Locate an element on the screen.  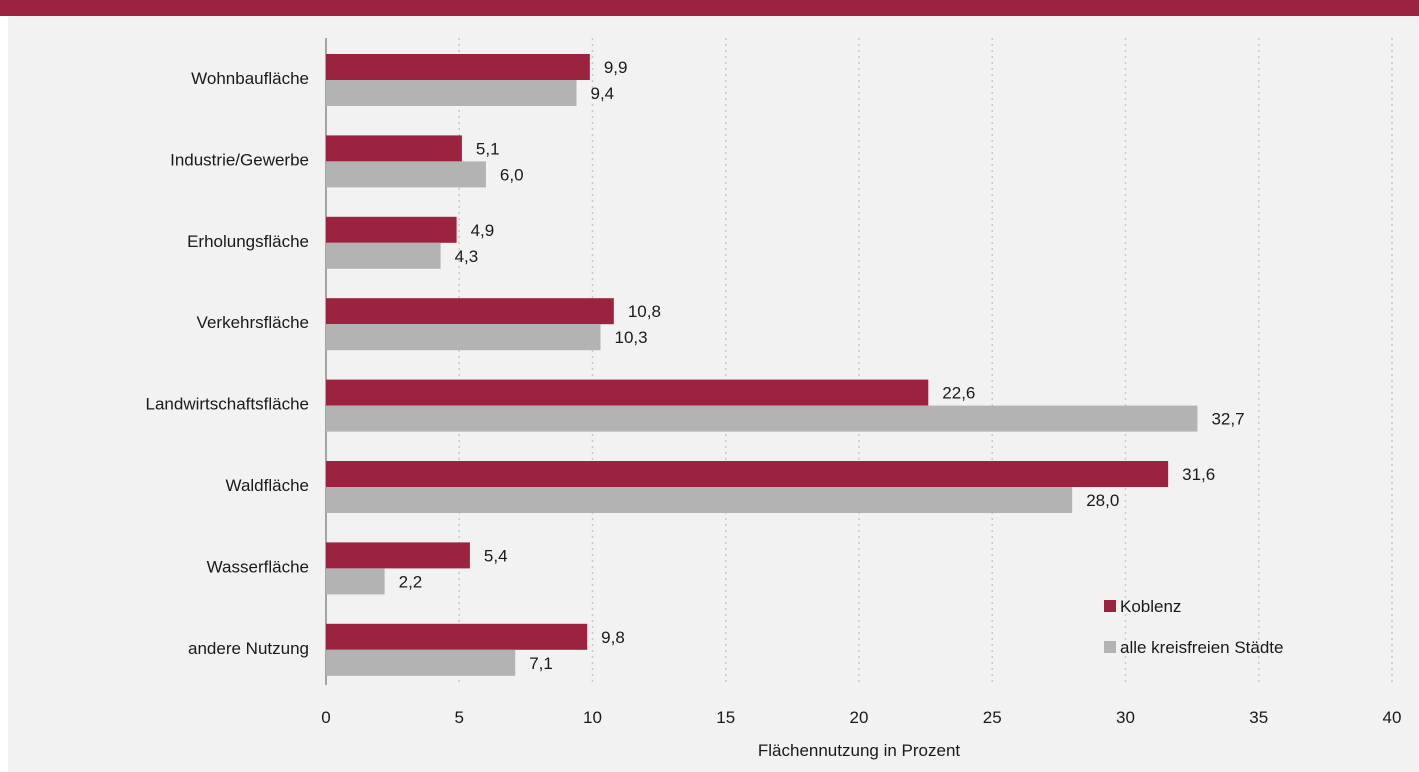
value-label: 5,4 is located at coordinates (496, 555).